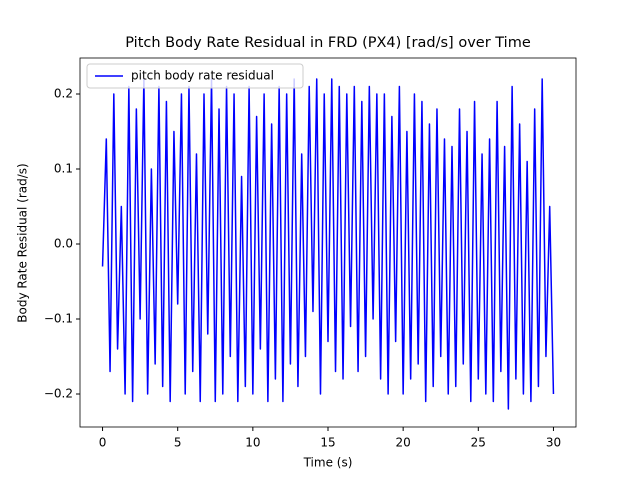  What do you see at coordinates (63, 244) in the screenshot?
I see `y-tick-label: 0.0` at bounding box center [63, 244].